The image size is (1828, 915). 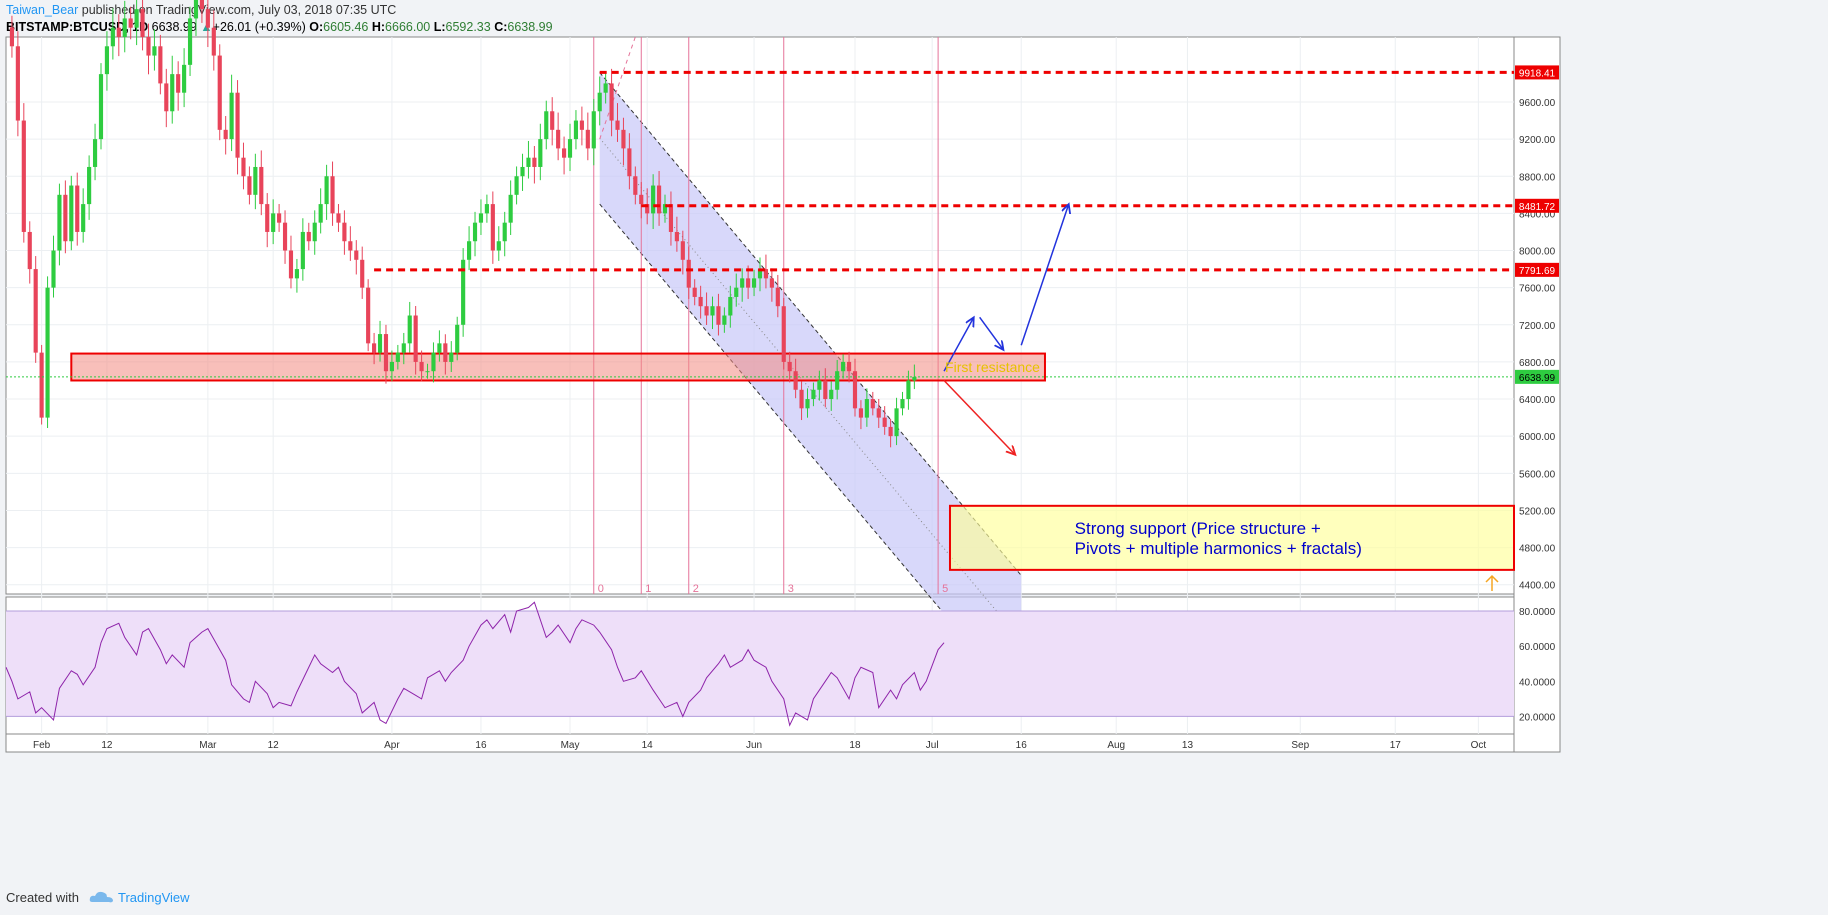 I want to click on price-tick-label: 7200.00, so click(x=1537, y=326).